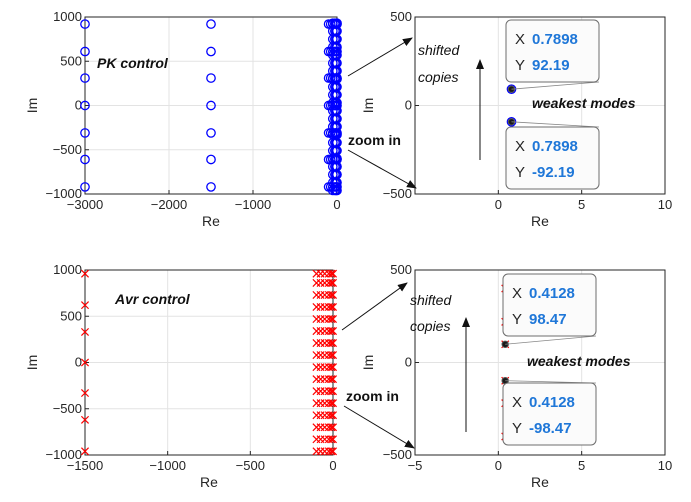 The height and width of the screenshot is (502, 691). I want to click on avr-datatip-lower-box, so click(549, 414).